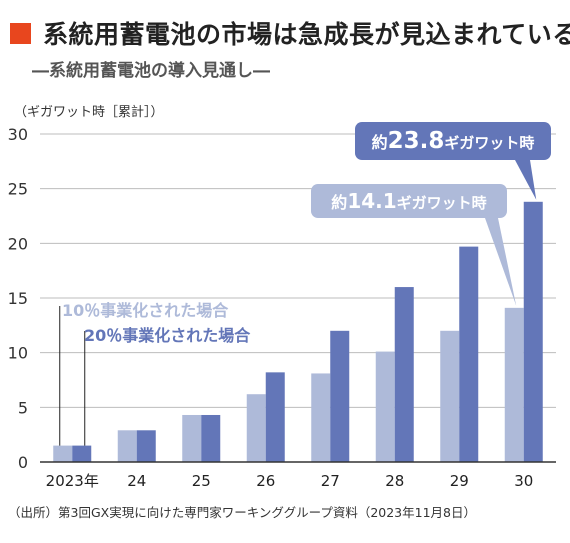 This screenshot has width=570, height=543. What do you see at coordinates (18, 134) in the screenshot?
I see `y-tick-label: 30` at bounding box center [18, 134].